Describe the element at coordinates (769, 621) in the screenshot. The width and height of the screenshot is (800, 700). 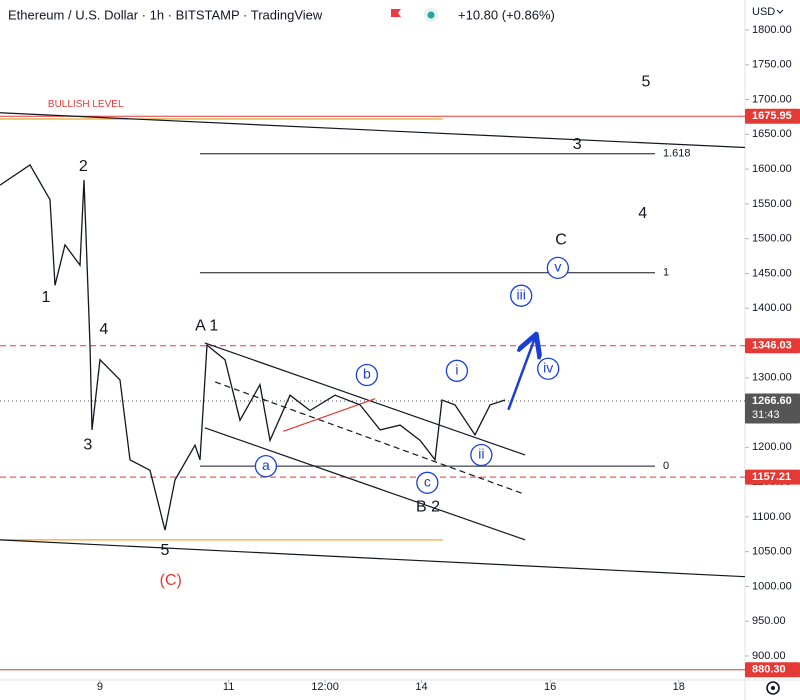
I see `y-tick-label: 950.00` at that location.